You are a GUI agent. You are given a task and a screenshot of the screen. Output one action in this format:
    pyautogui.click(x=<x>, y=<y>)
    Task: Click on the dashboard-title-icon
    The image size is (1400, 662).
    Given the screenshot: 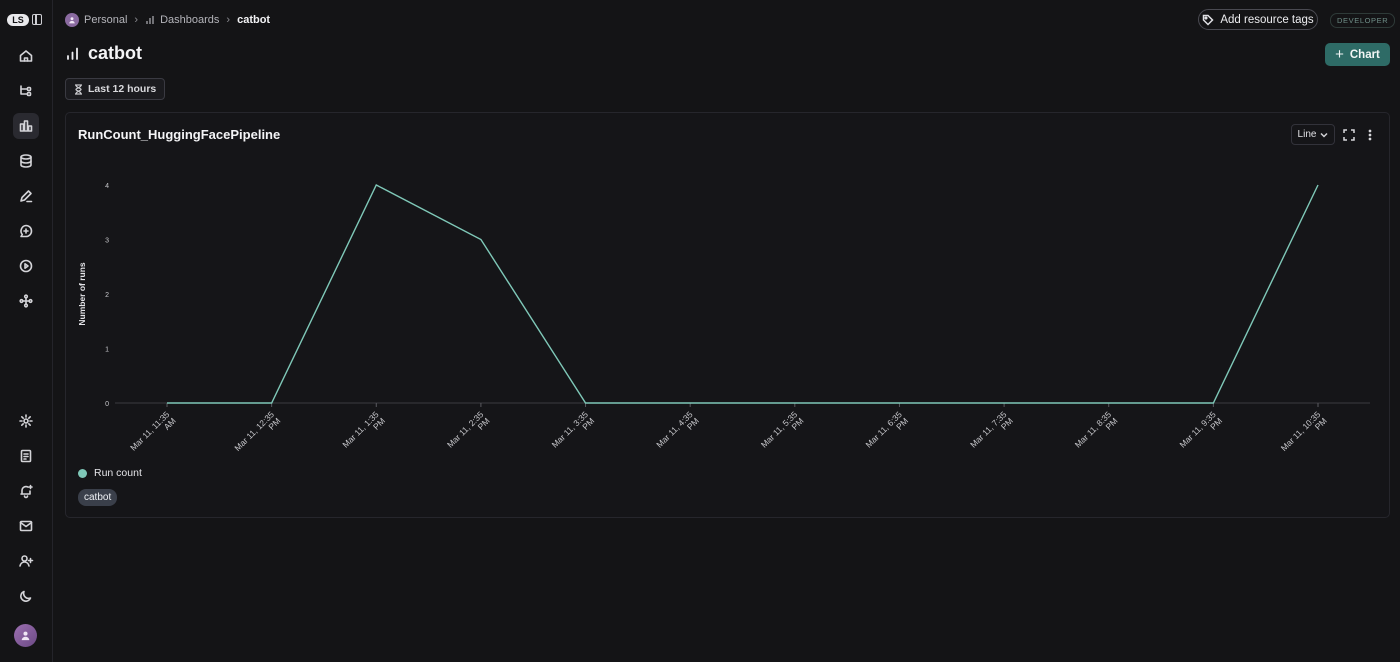 What is the action you would take?
    pyautogui.click(x=72, y=53)
    